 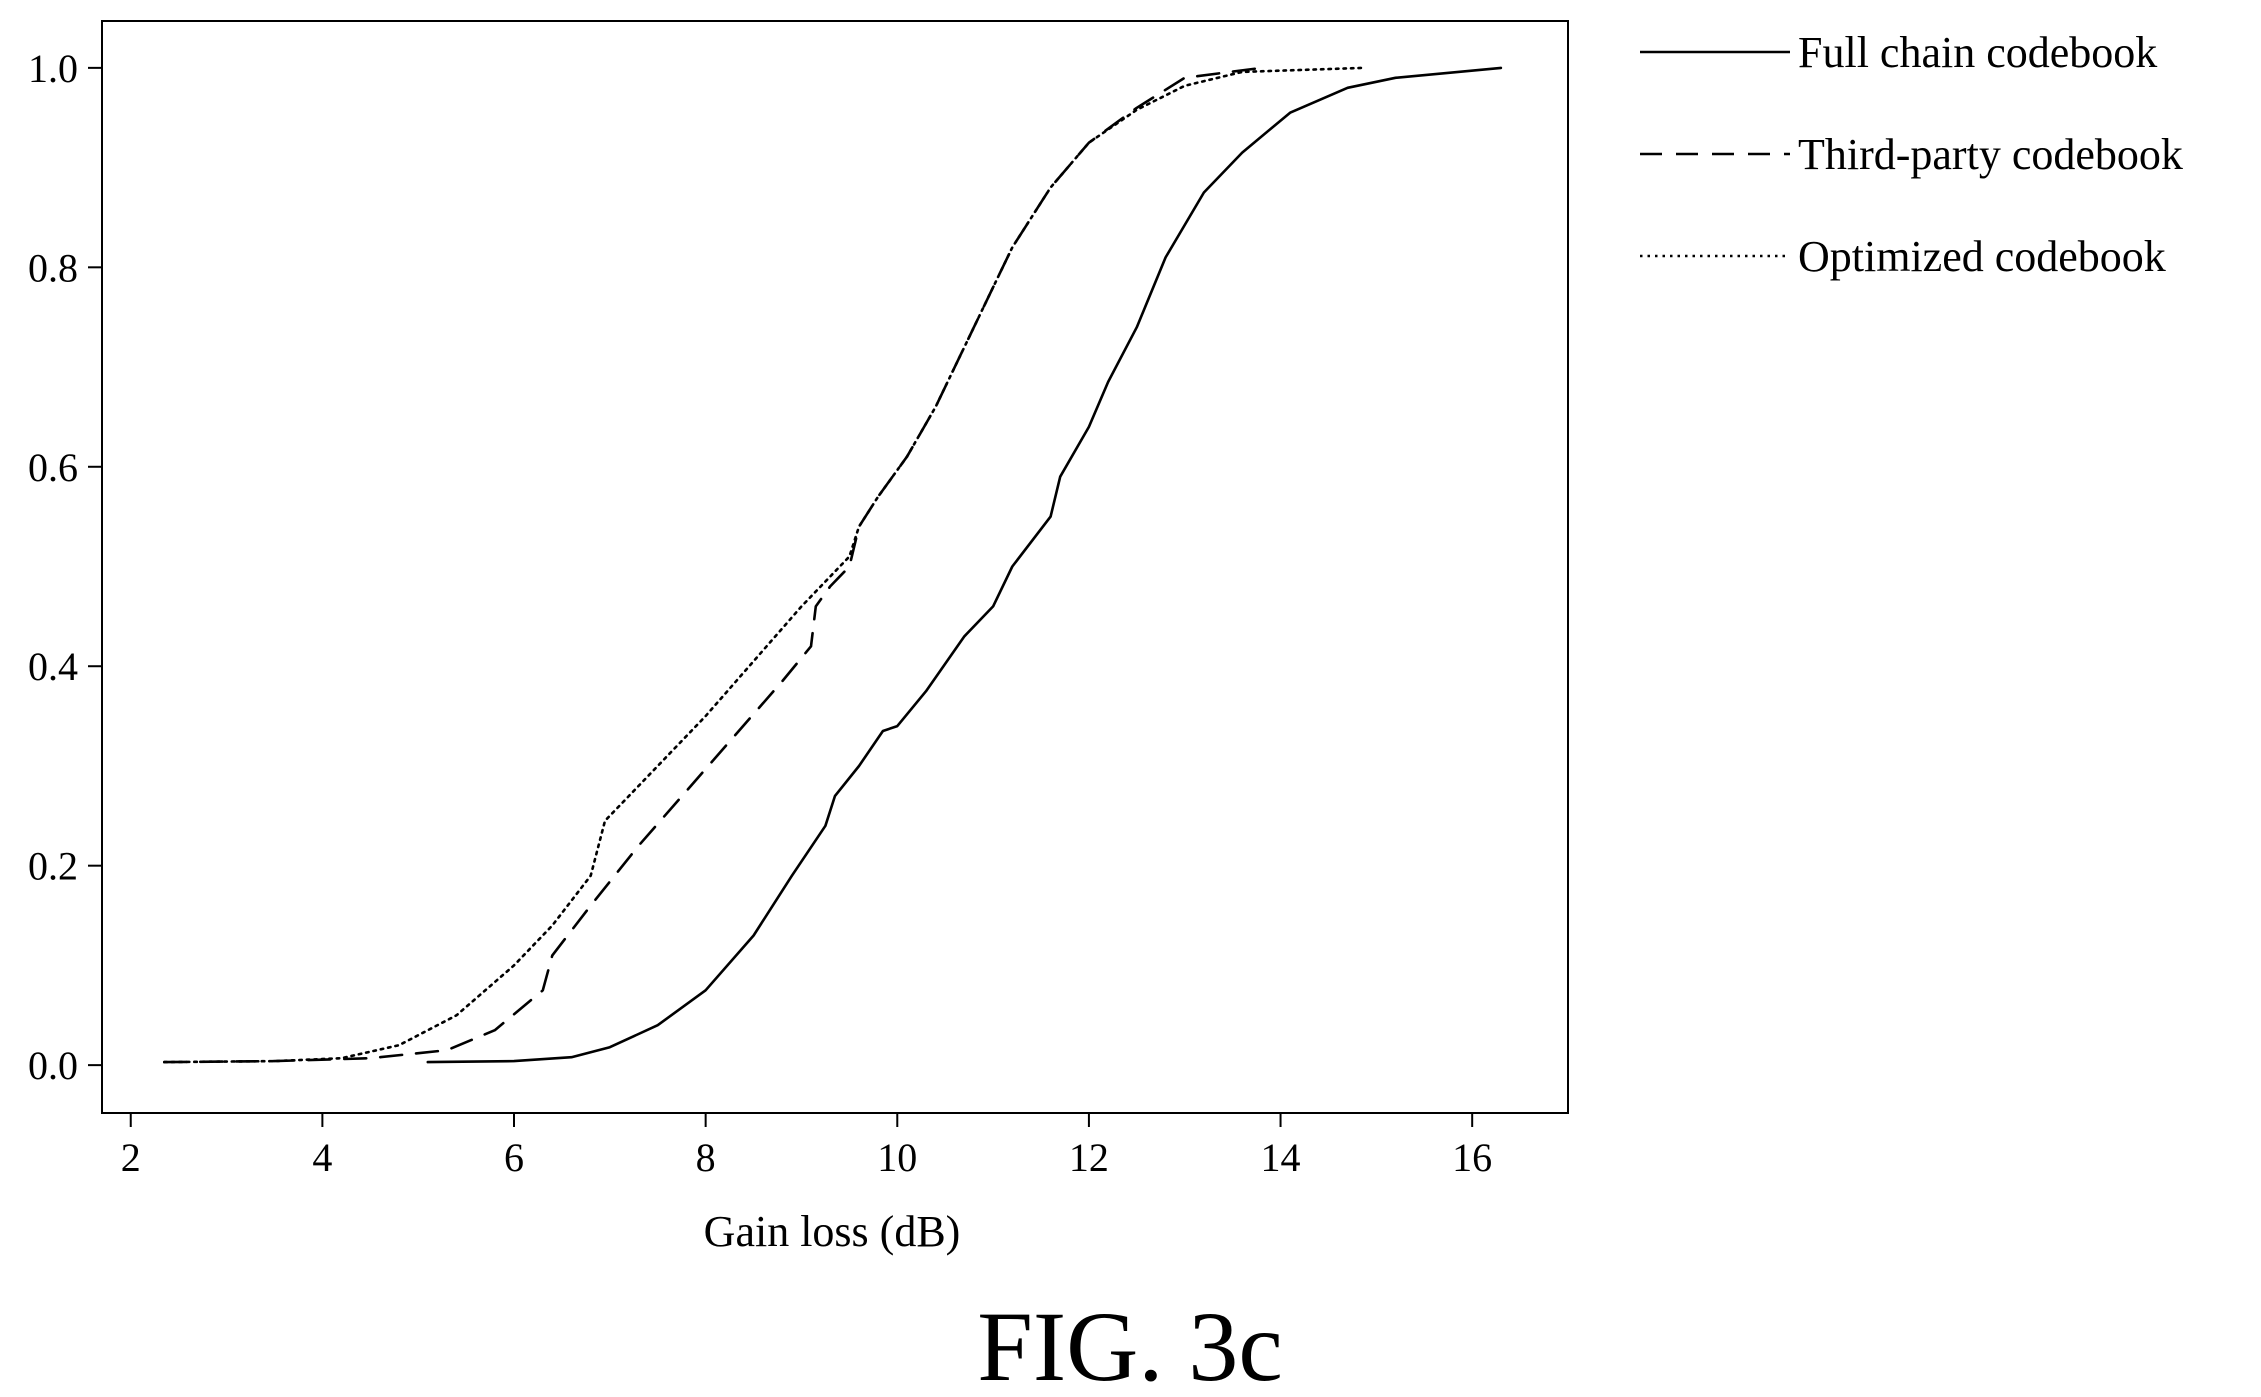 What do you see at coordinates (1977, 52) in the screenshot?
I see `legend-label-0: Full chain codebook` at bounding box center [1977, 52].